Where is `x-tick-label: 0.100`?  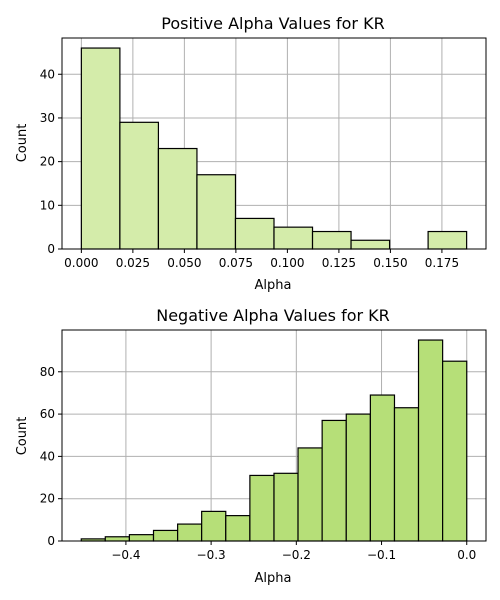 x-tick-label: 0.100 is located at coordinates (287, 263).